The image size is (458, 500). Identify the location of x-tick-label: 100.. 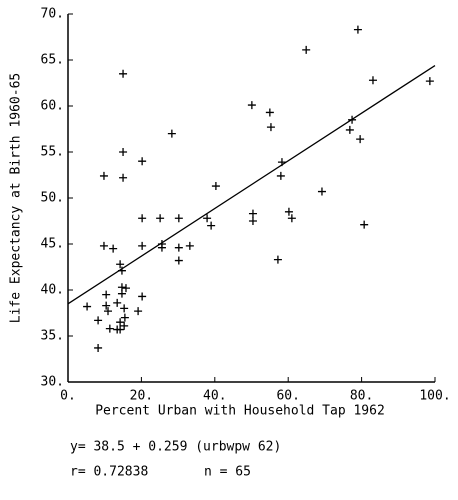
(434, 396).